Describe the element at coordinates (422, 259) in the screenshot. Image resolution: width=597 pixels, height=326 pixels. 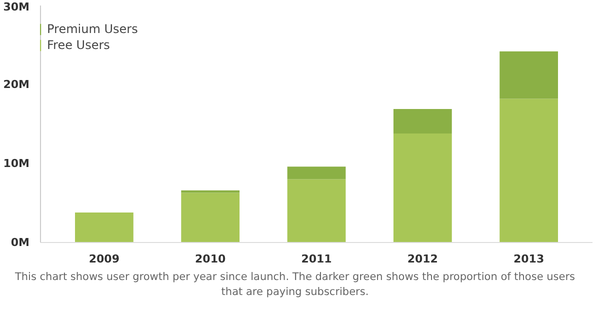
I see `x-tick-label: 2012` at that location.